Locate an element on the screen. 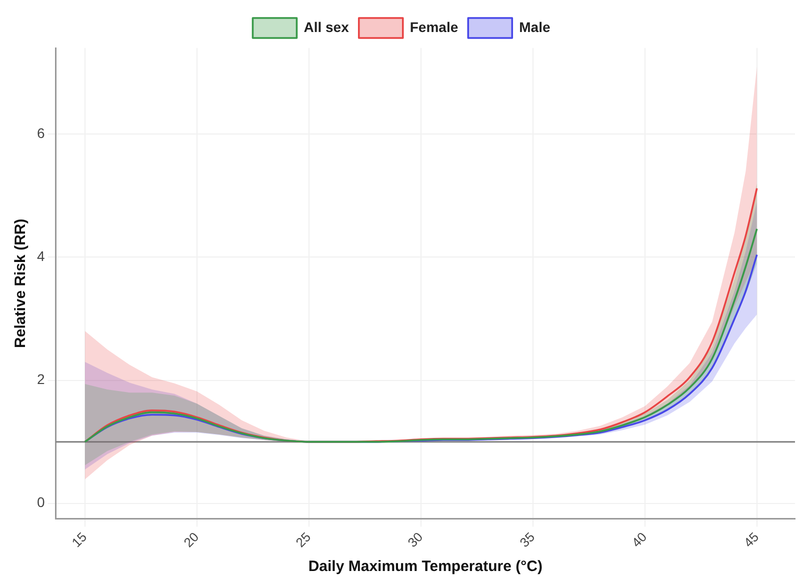 Image resolution: width=807 pixels, height=588 pixels. x-tick-label: 45 is located at coordinates (751, 539).